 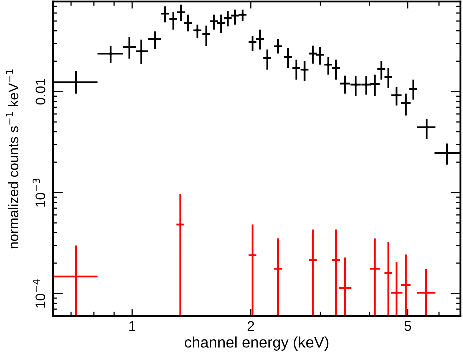 I want to click on x-tick-label: 1, so click(x=133, y=326).